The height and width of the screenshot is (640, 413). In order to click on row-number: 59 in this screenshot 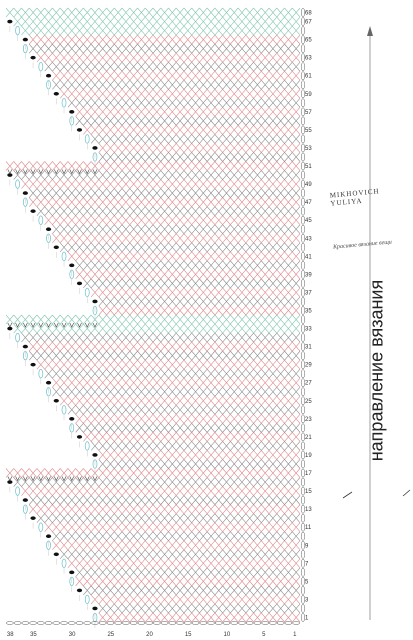, I will do `click(308, 95)`.